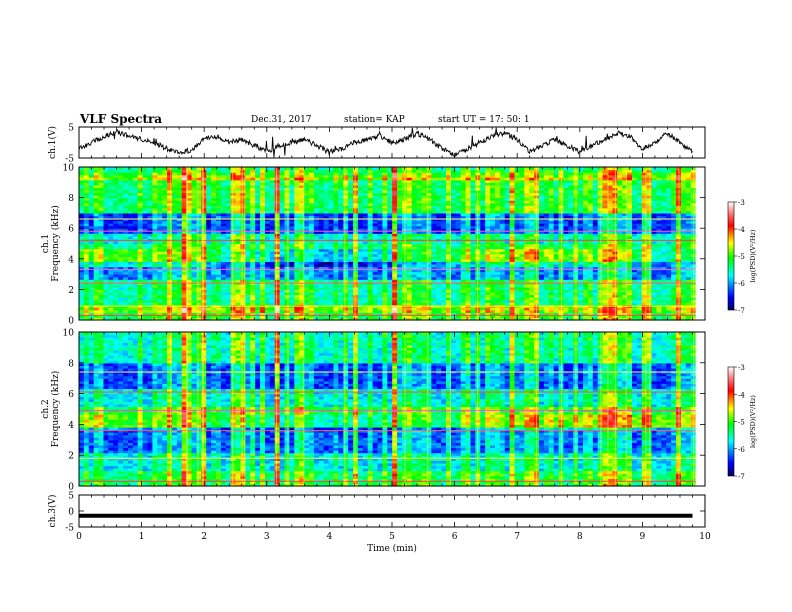 This screenshot has width=792, height=612. Describe the element at coordinates (71, 364) in the screenshot. I see `ch2-spectrogram-ytick-label: 8` at that location.